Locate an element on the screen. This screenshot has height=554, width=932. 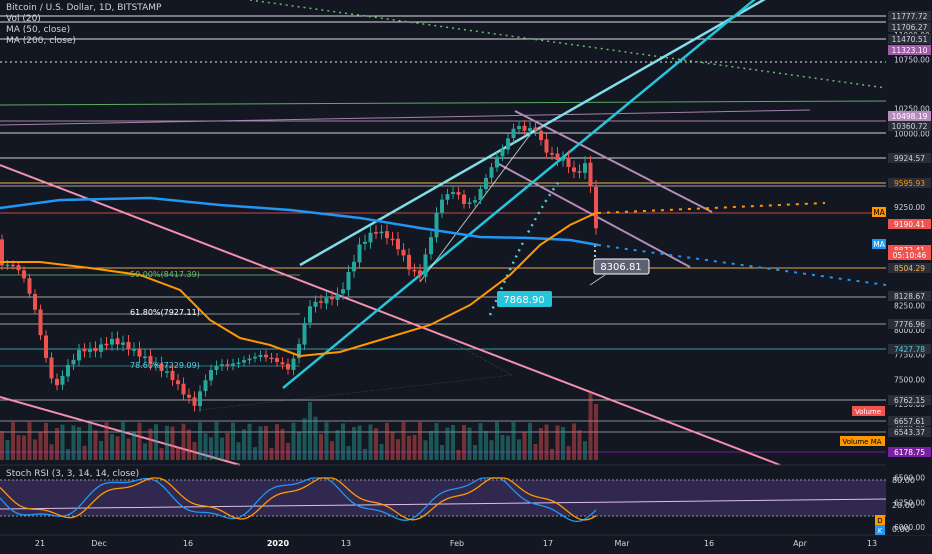
ma200-line is located at coordinates (299, 221).